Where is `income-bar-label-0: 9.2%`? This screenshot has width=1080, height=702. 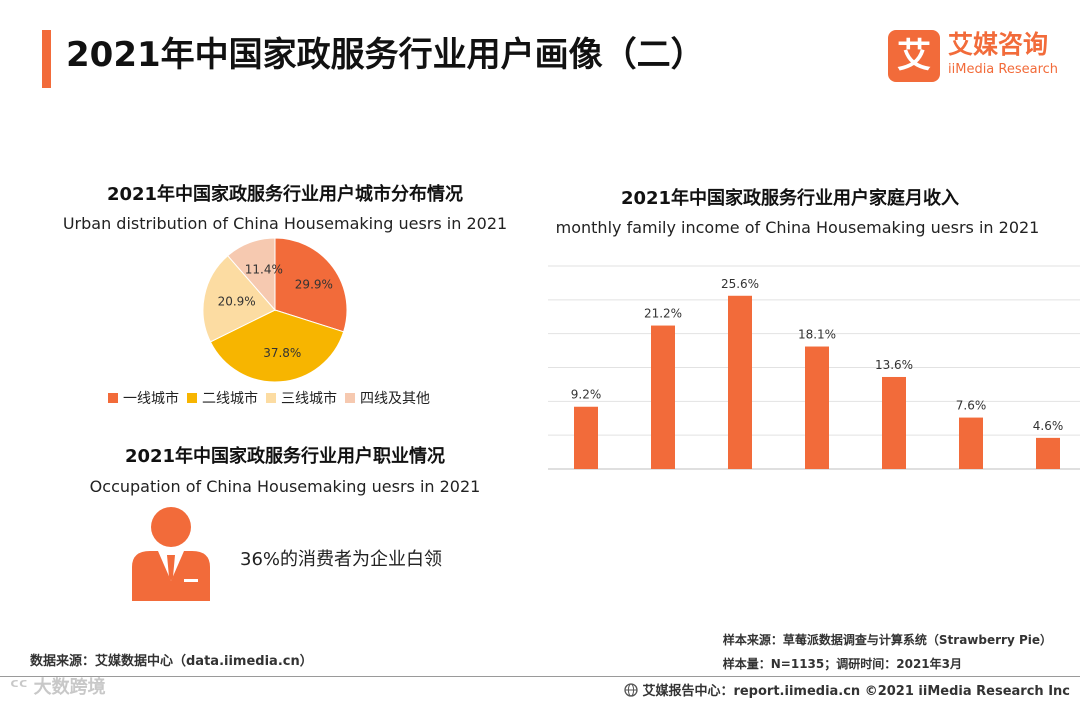 income-bar-label-0: 9.2% is located at coordinates (586, 395).